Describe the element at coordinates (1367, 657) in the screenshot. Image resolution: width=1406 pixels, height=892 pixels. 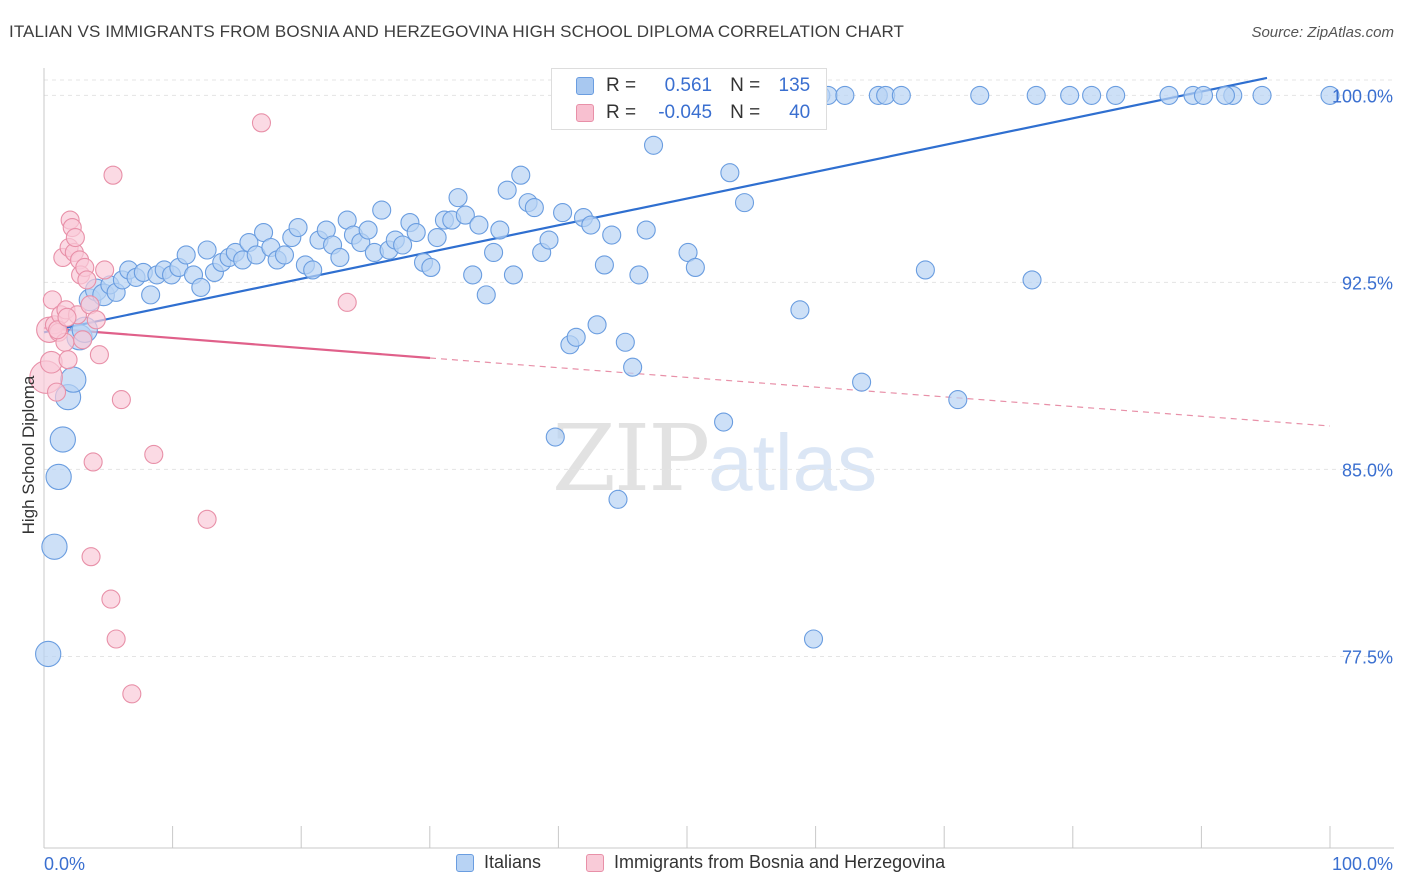
I see `y-tick-label: 77.5%` at that location.